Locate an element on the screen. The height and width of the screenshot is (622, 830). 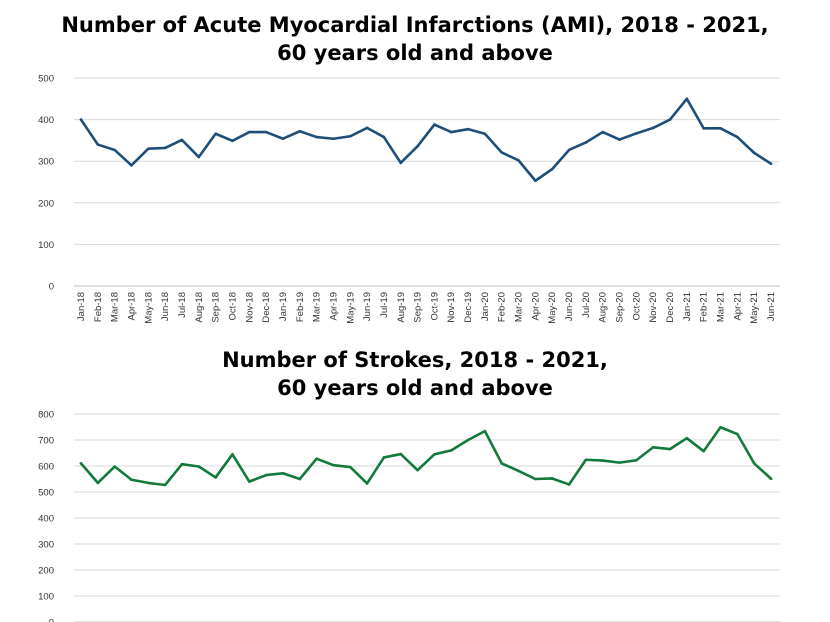
ami-x-tick-label: Apr-21 is located at coordinates (737, 306).